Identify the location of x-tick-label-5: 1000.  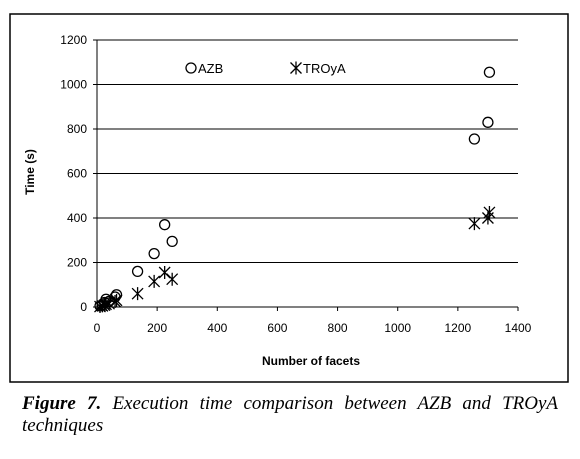
(397, 328).